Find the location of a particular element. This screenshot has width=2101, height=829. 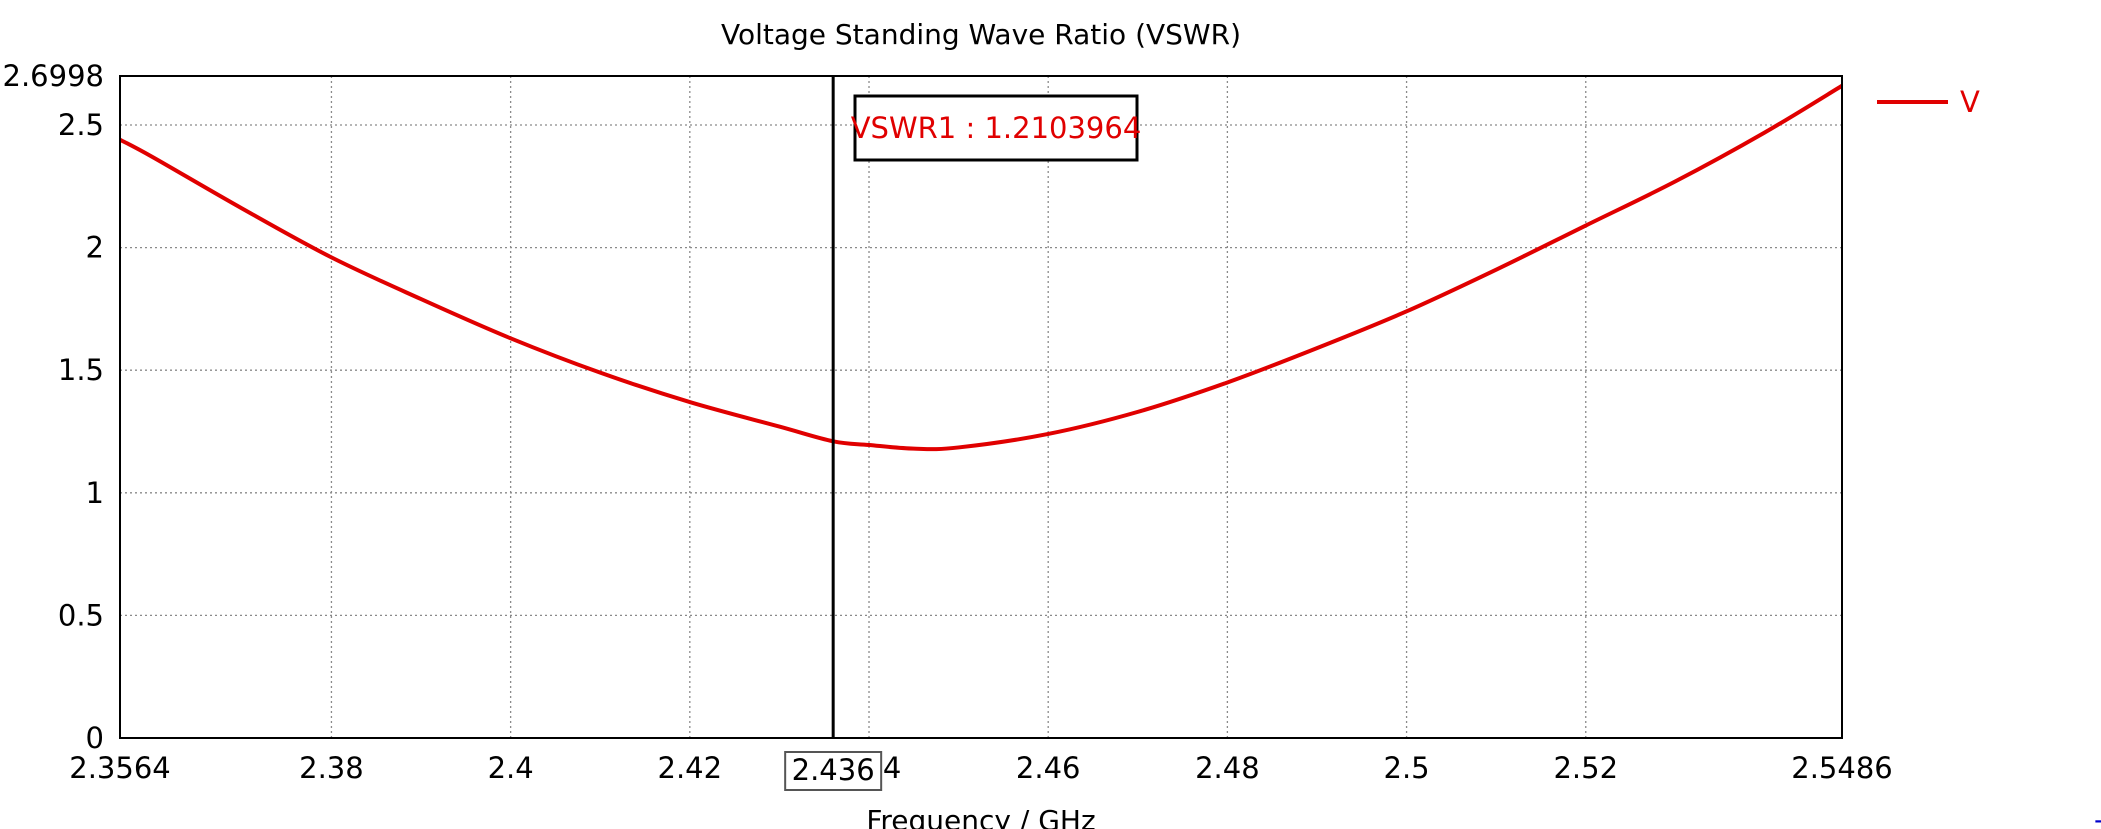

x-tick-label: 2.48 is located at coordinates (1227, 768).